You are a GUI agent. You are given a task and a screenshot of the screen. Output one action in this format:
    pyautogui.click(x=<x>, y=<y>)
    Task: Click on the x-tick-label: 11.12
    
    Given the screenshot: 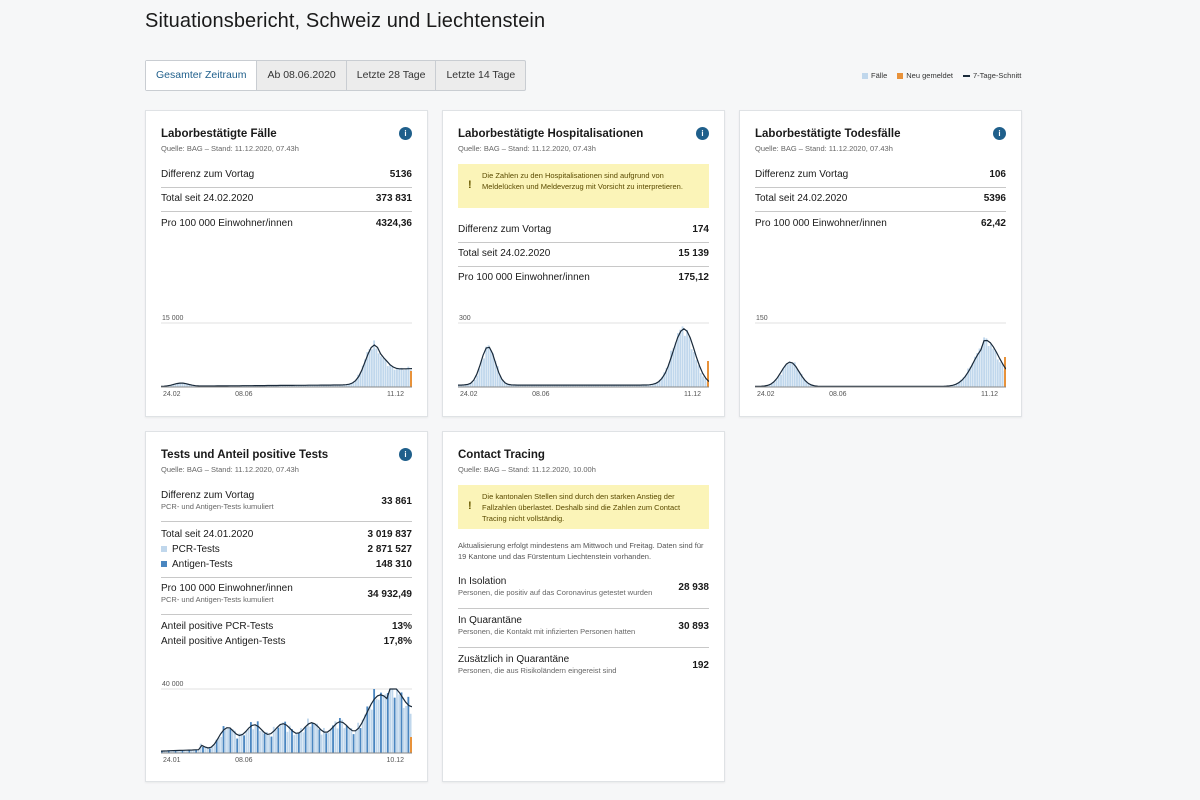 What is the action you would take?
    pyautogui.click(x=395, y=394)
    